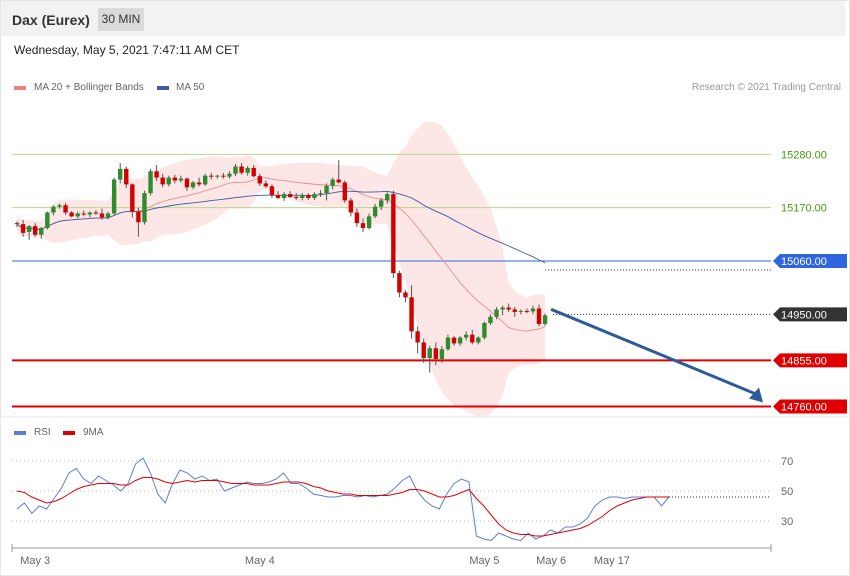 The height and width of the screenshot is (576, 850). I want to click on level-label-15060.00: 15060.00, so click(804, 262).